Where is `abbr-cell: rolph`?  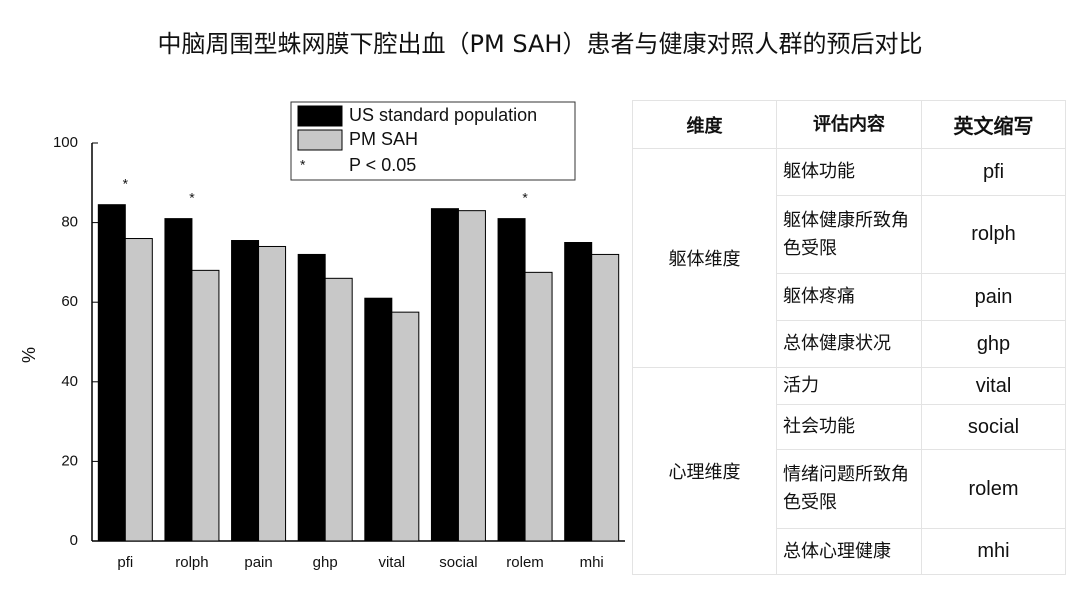
abbr-cell: rolph is located at coordinates (993, 234).